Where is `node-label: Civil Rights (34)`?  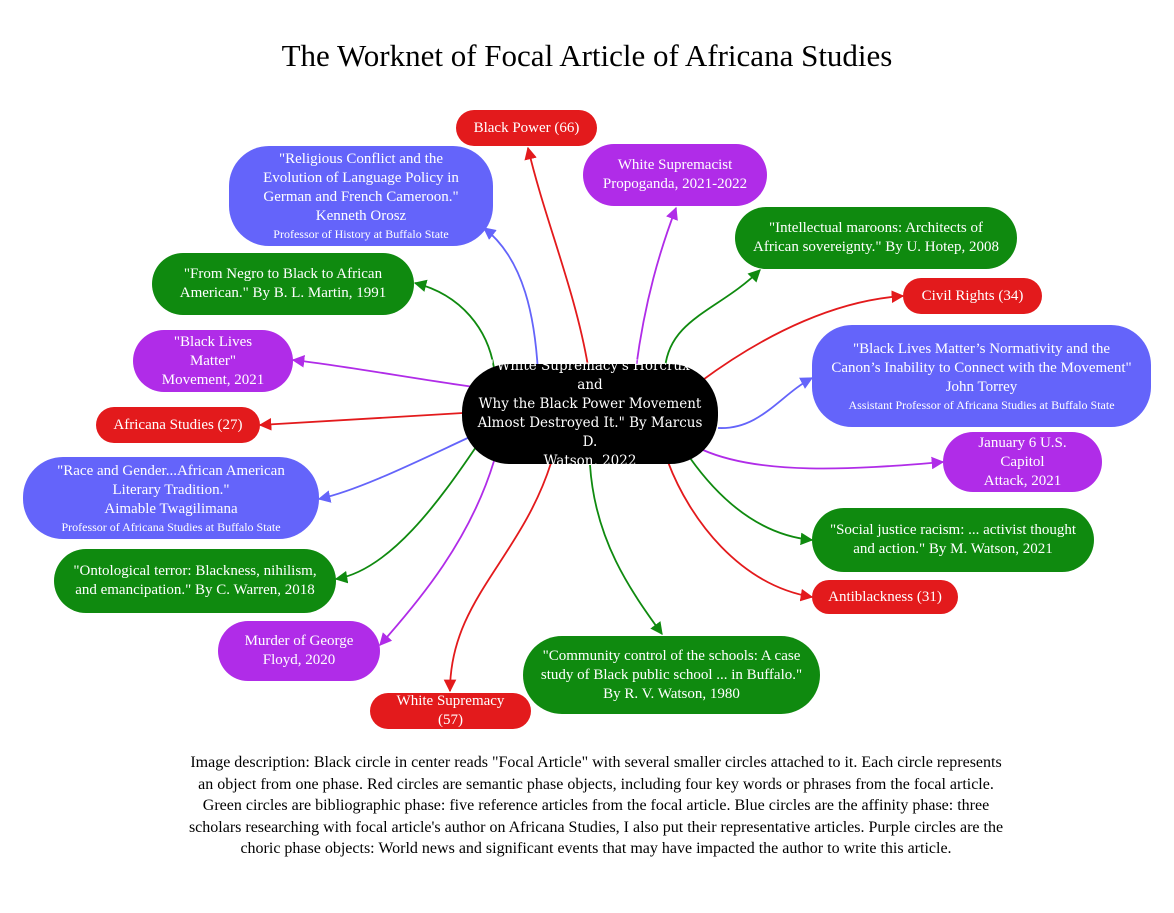
node-label: Civil Rights (34) is located at coordinates (972, 295).